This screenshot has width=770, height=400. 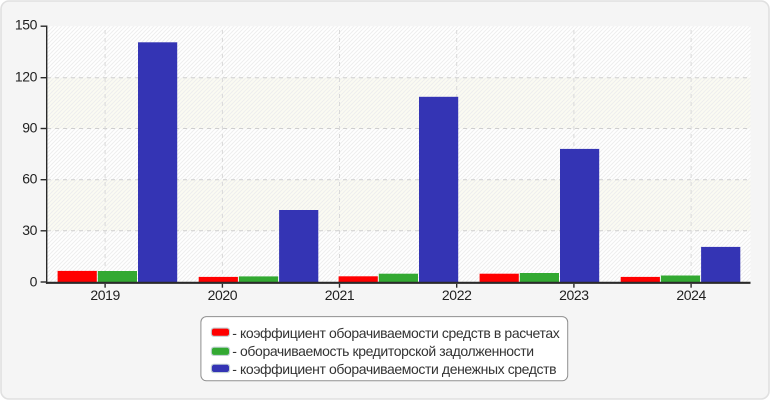 What do you see at coordinates (29, 179) in the screenshot?
I see `svg-text: 60` at bounding box center [29, 179].